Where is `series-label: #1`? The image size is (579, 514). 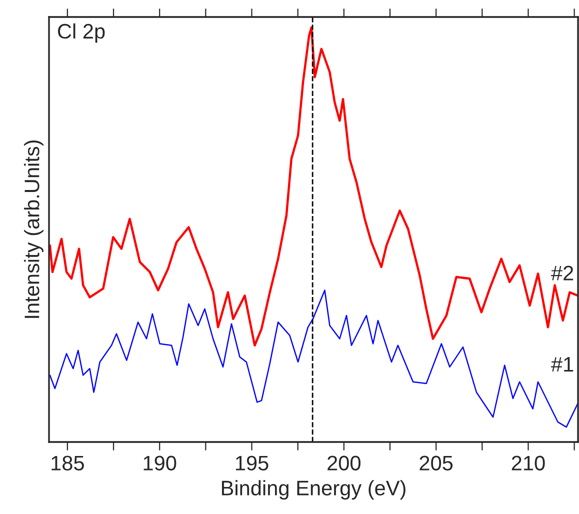 series-label: #1 is located at coordinates (562, 364).